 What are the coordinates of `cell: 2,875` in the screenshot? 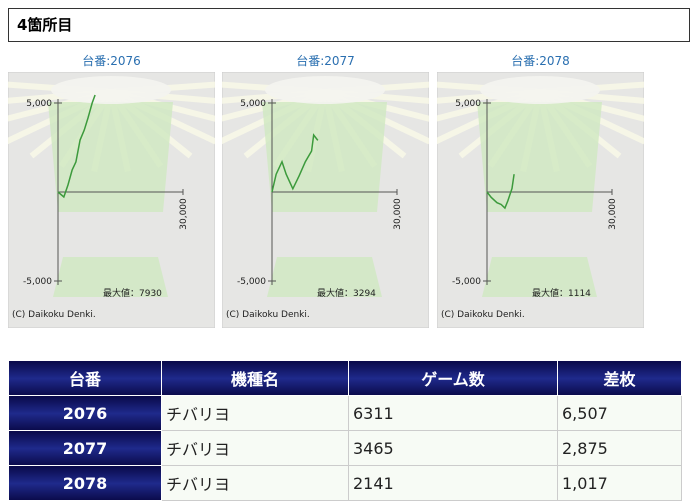 It's located at (619, 448).